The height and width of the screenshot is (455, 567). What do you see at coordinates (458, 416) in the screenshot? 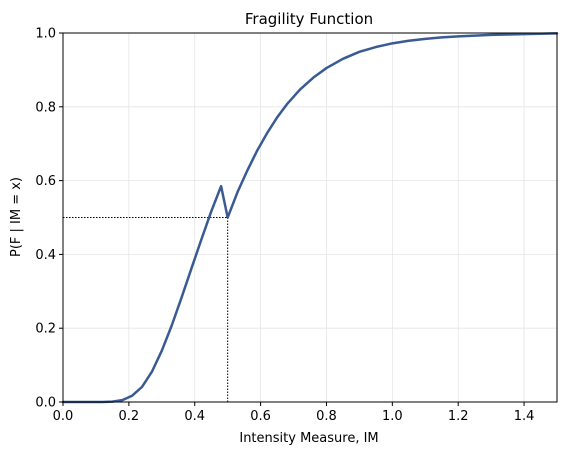
I see `x-tick-label: 1.2` at bounding box center [458, 416].